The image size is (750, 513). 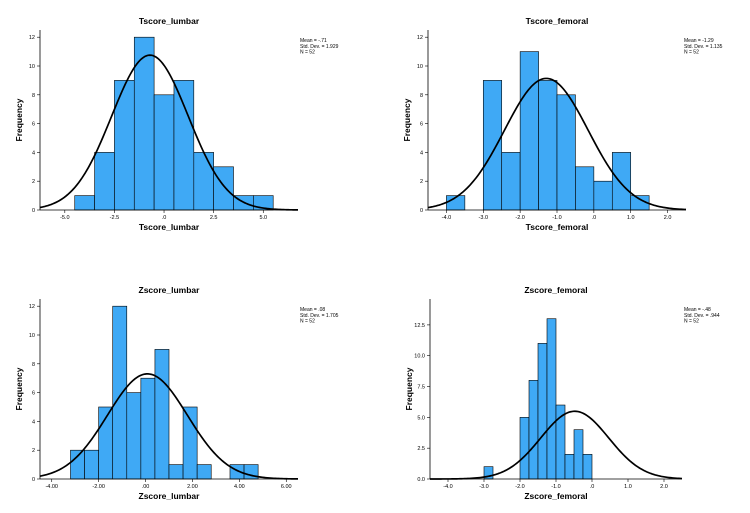 I want to click on x-tick-label: .00, so click(x=146, y=487).